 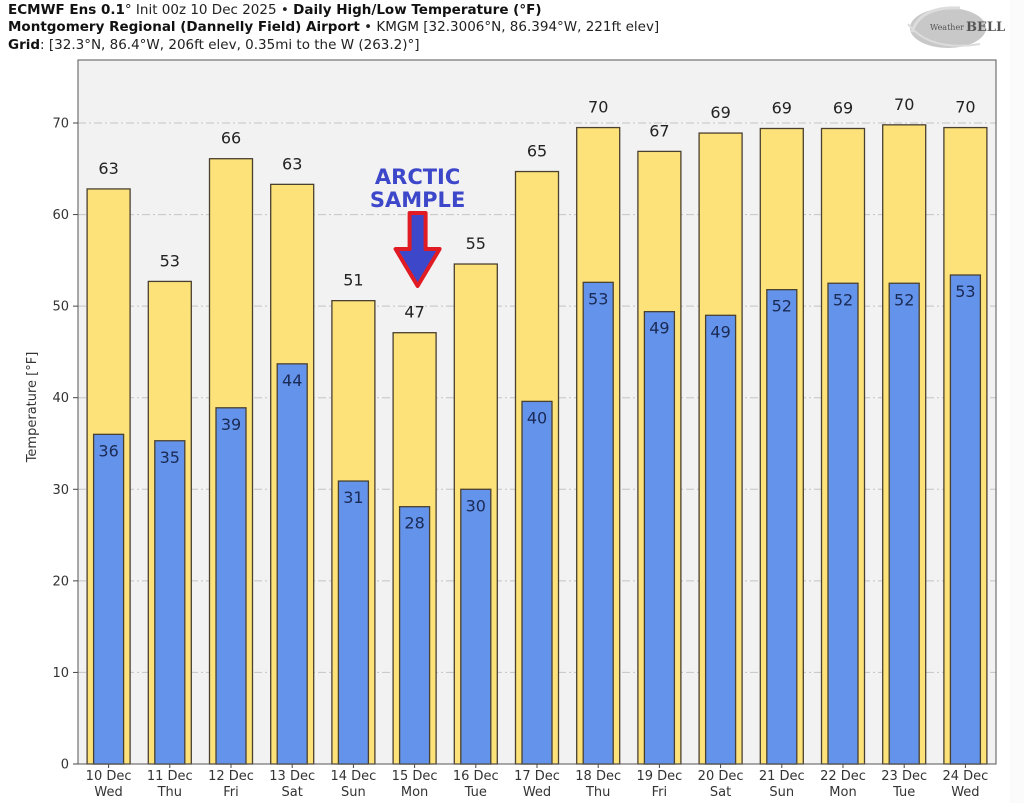 What do you see at coordinates (1017, 401) in the screenshot?
I see `right-margin-strip` at bounding box center [1017, 401].